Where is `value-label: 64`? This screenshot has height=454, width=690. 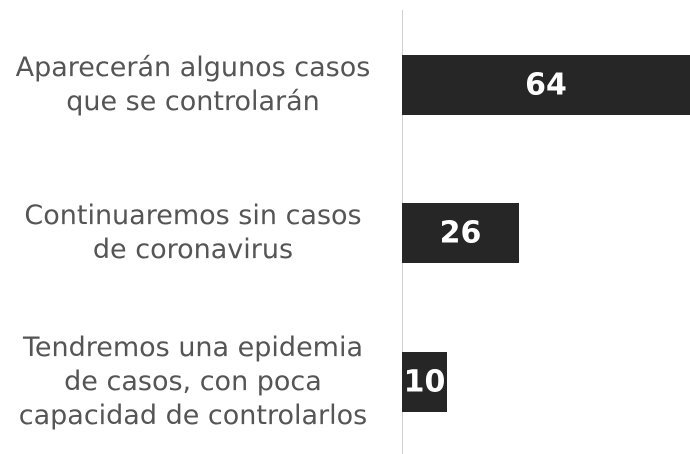
value-label: 64 is located at coordinates (546, 85).